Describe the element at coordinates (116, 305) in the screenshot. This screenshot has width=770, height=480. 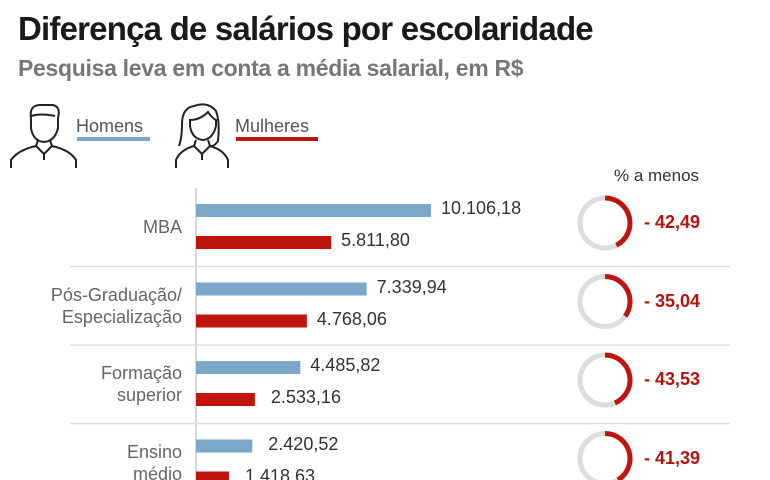
I see `category-label: Pós-Graduação/Especialização` at that location.